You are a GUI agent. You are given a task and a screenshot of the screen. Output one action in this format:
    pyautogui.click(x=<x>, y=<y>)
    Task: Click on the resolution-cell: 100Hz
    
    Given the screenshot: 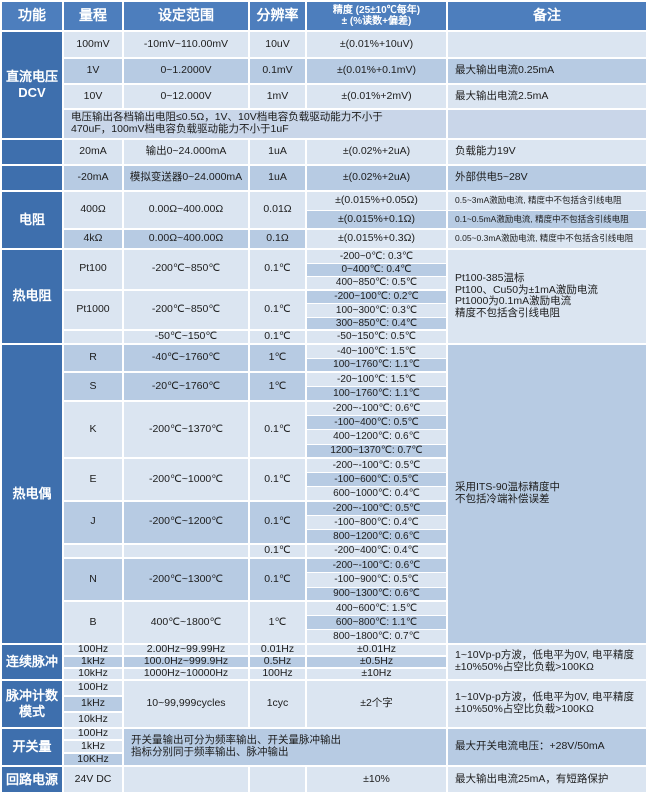 What is the action you would take?
    pyautogui.click(x=278, y=674)
    